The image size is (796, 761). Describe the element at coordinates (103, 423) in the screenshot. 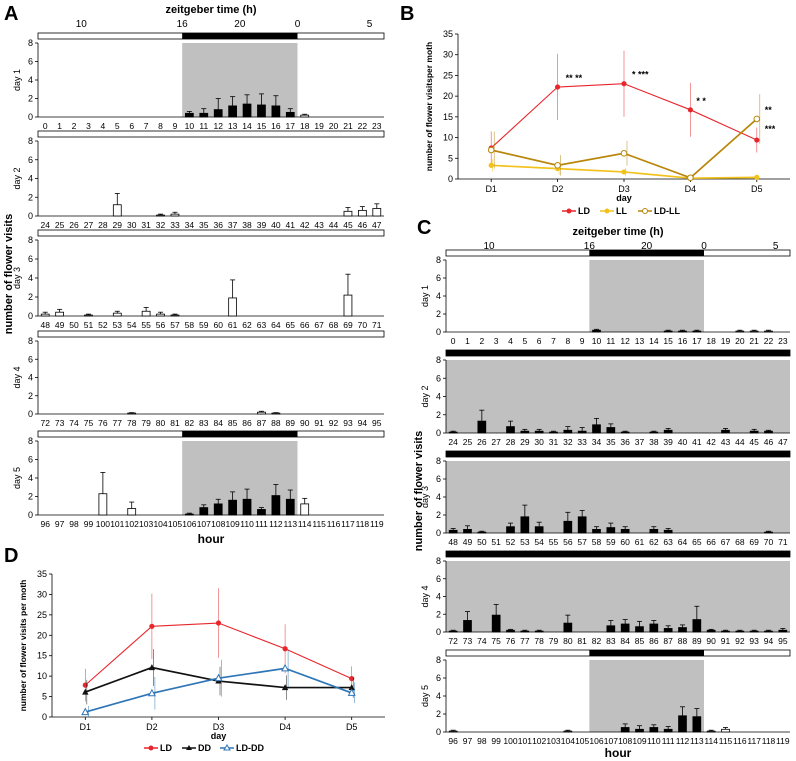

I see `hour-tick-label: 76` at that location.